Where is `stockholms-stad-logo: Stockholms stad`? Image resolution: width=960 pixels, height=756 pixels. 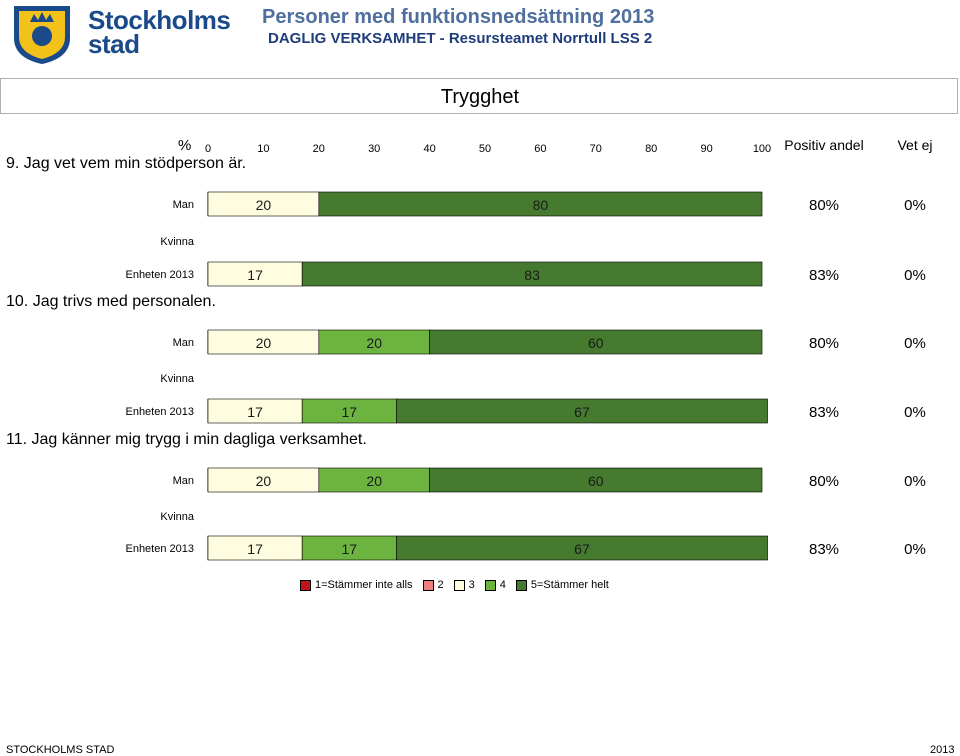
stockholms-stad-logo: Stockholms stad is located at coordinates (120, 34).